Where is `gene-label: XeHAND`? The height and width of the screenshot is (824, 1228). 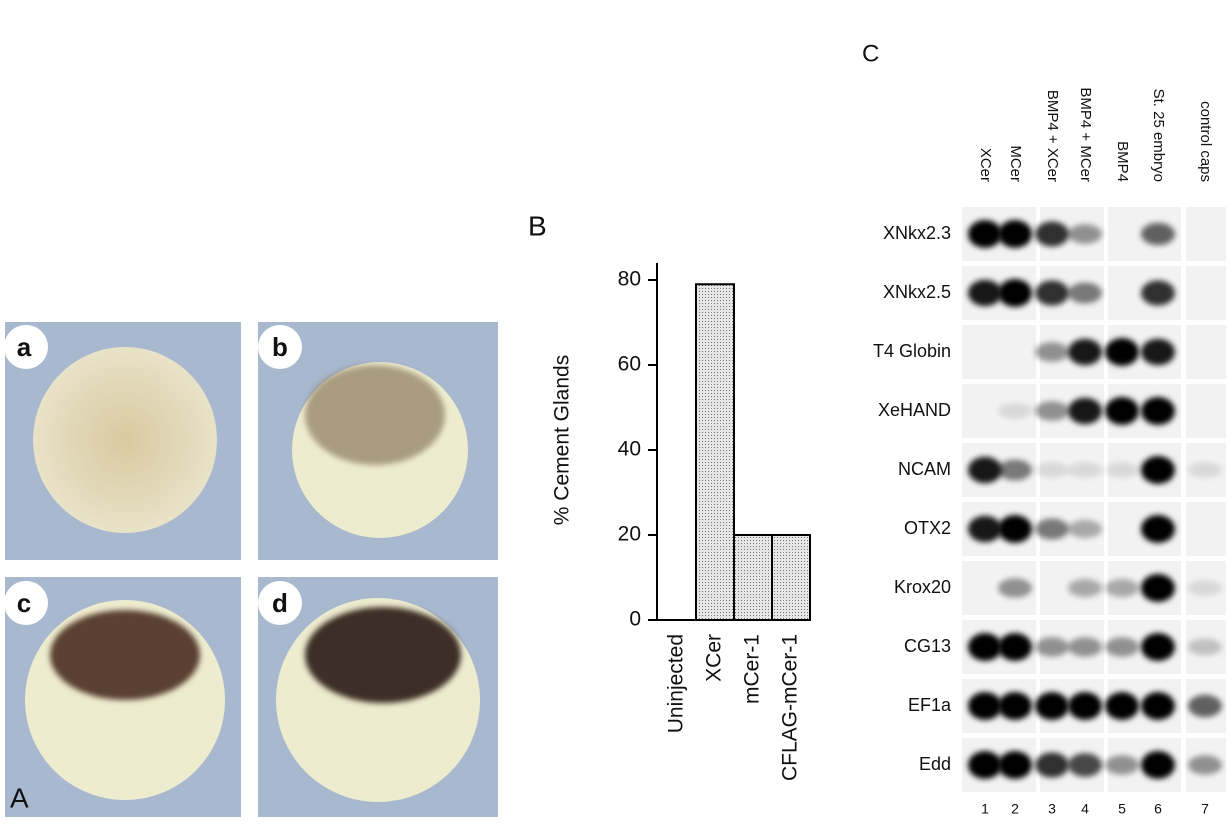 gene-label: XeHAND is located at coordinates (914, 410).